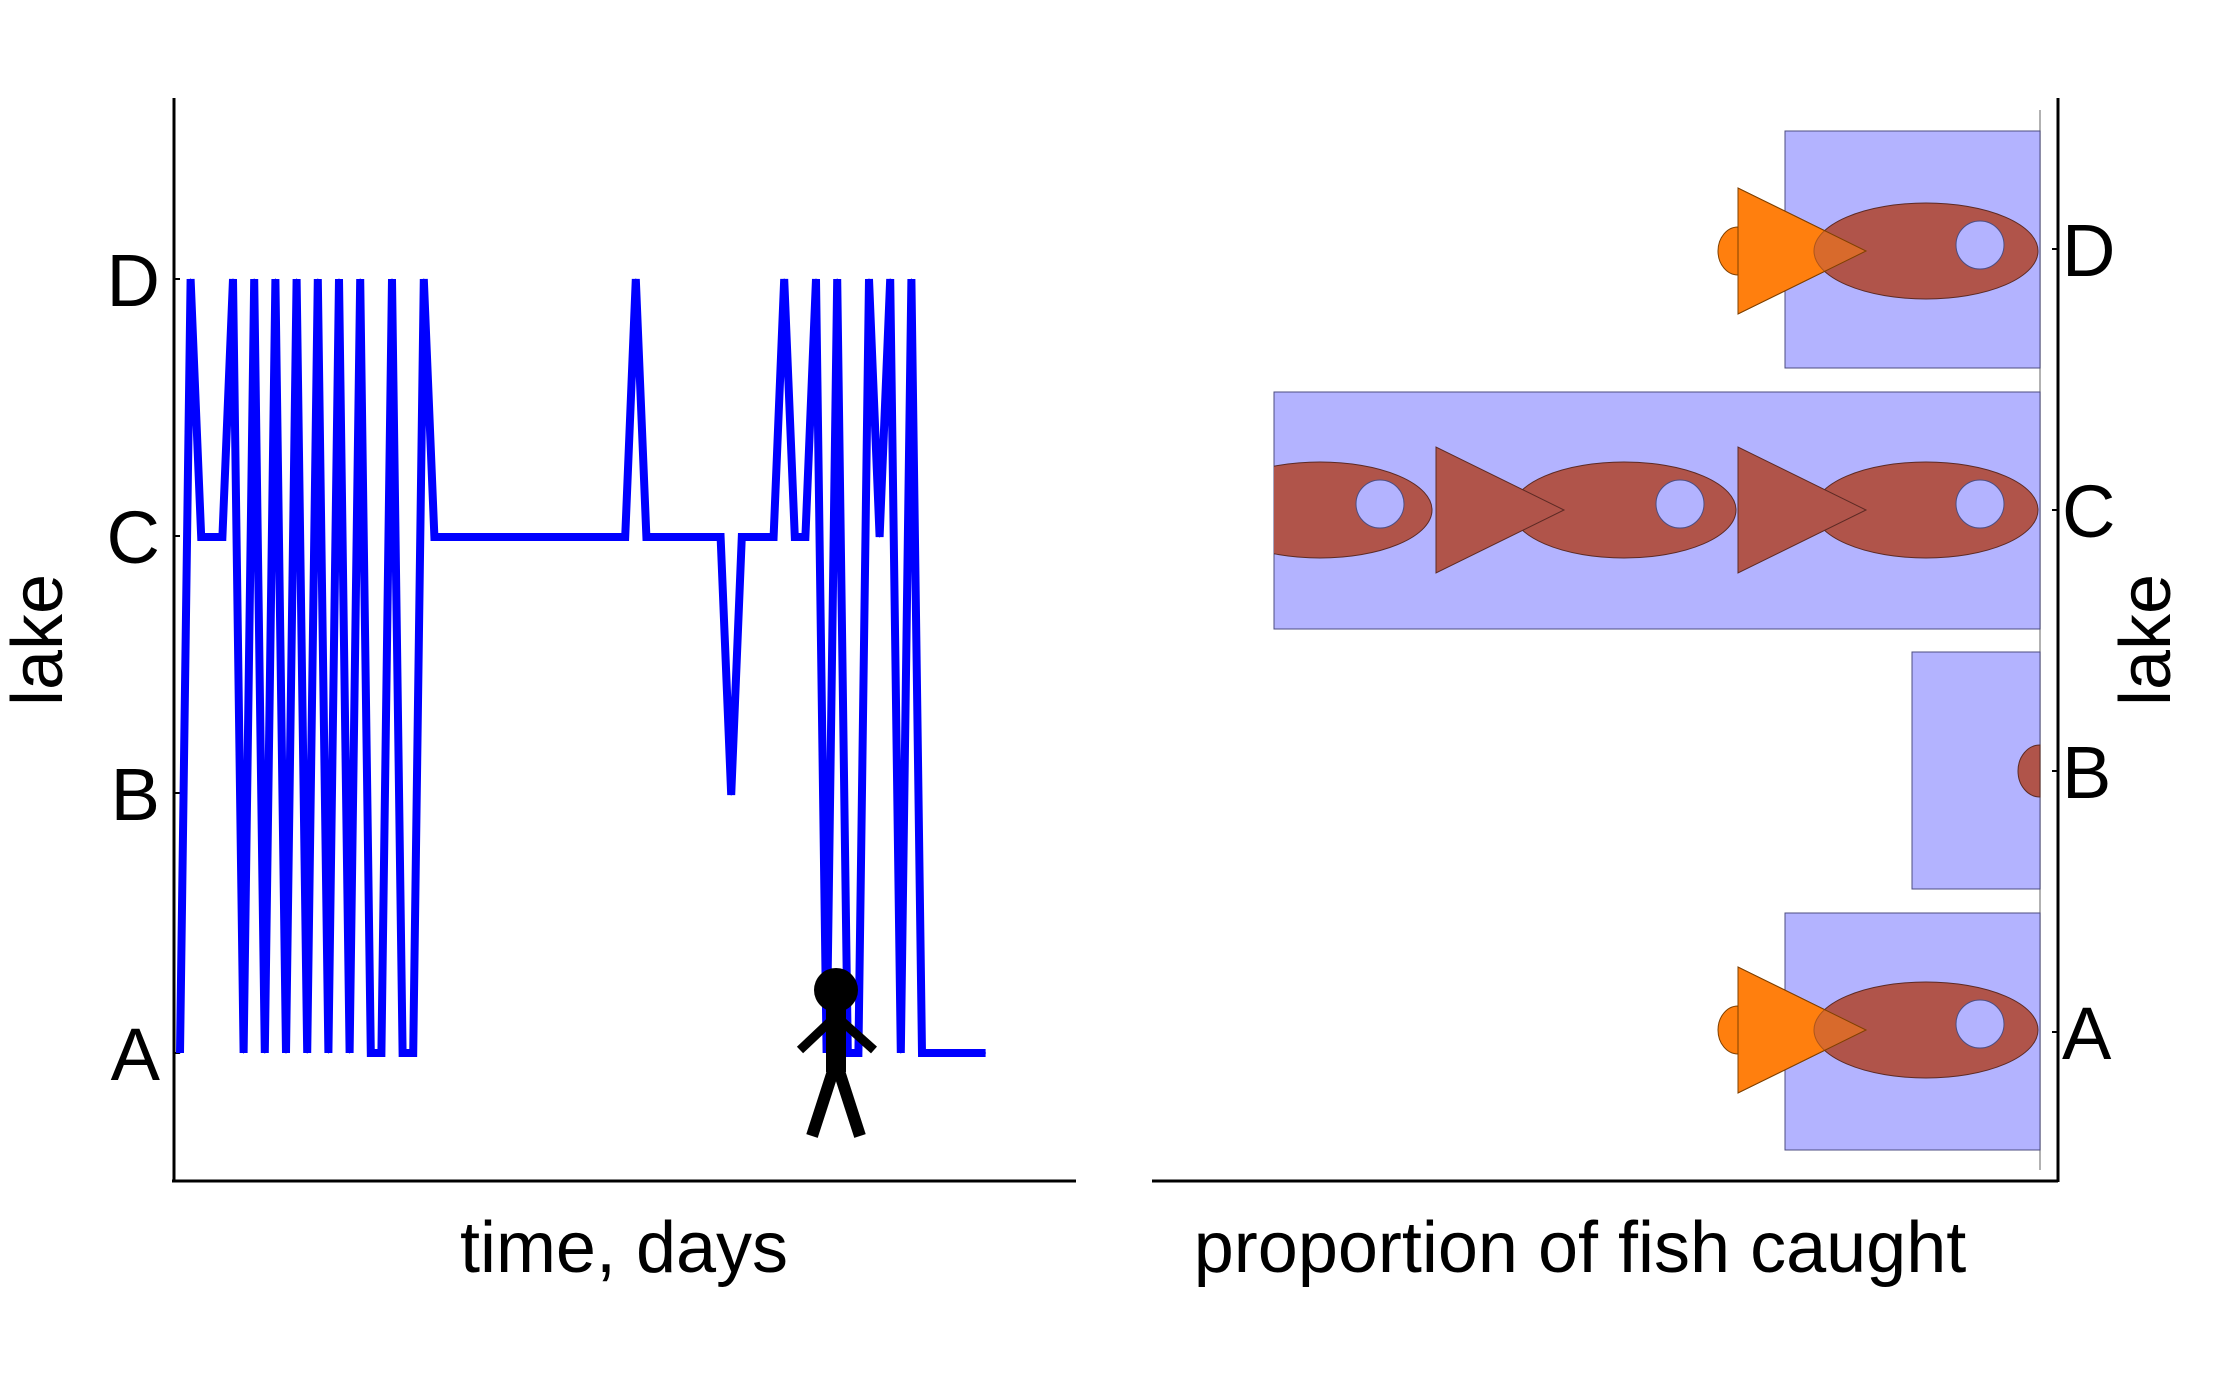 Image resolution: width=2222 pixels, height=1386 pixels. I want to click on left-y-tick-marks, so click(177, 666).